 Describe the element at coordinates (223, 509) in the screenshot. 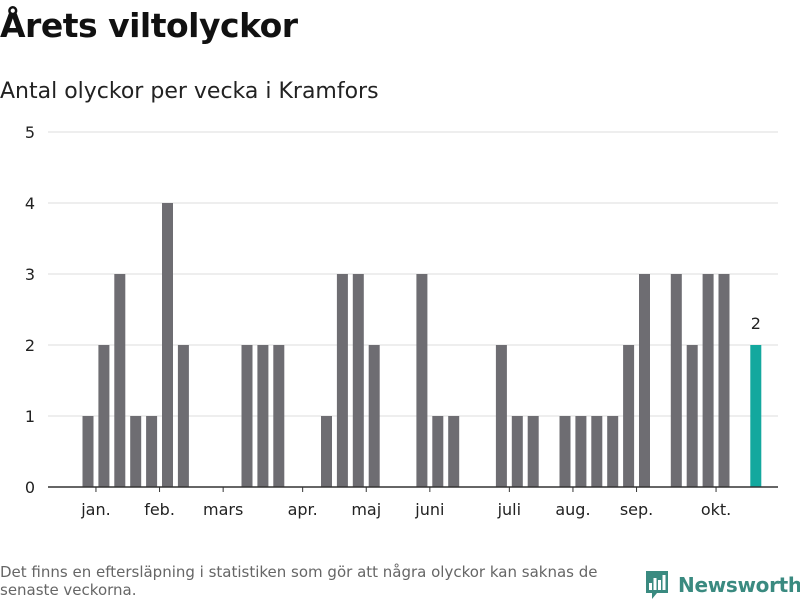

I see `x-tick-label: mars` at that location.